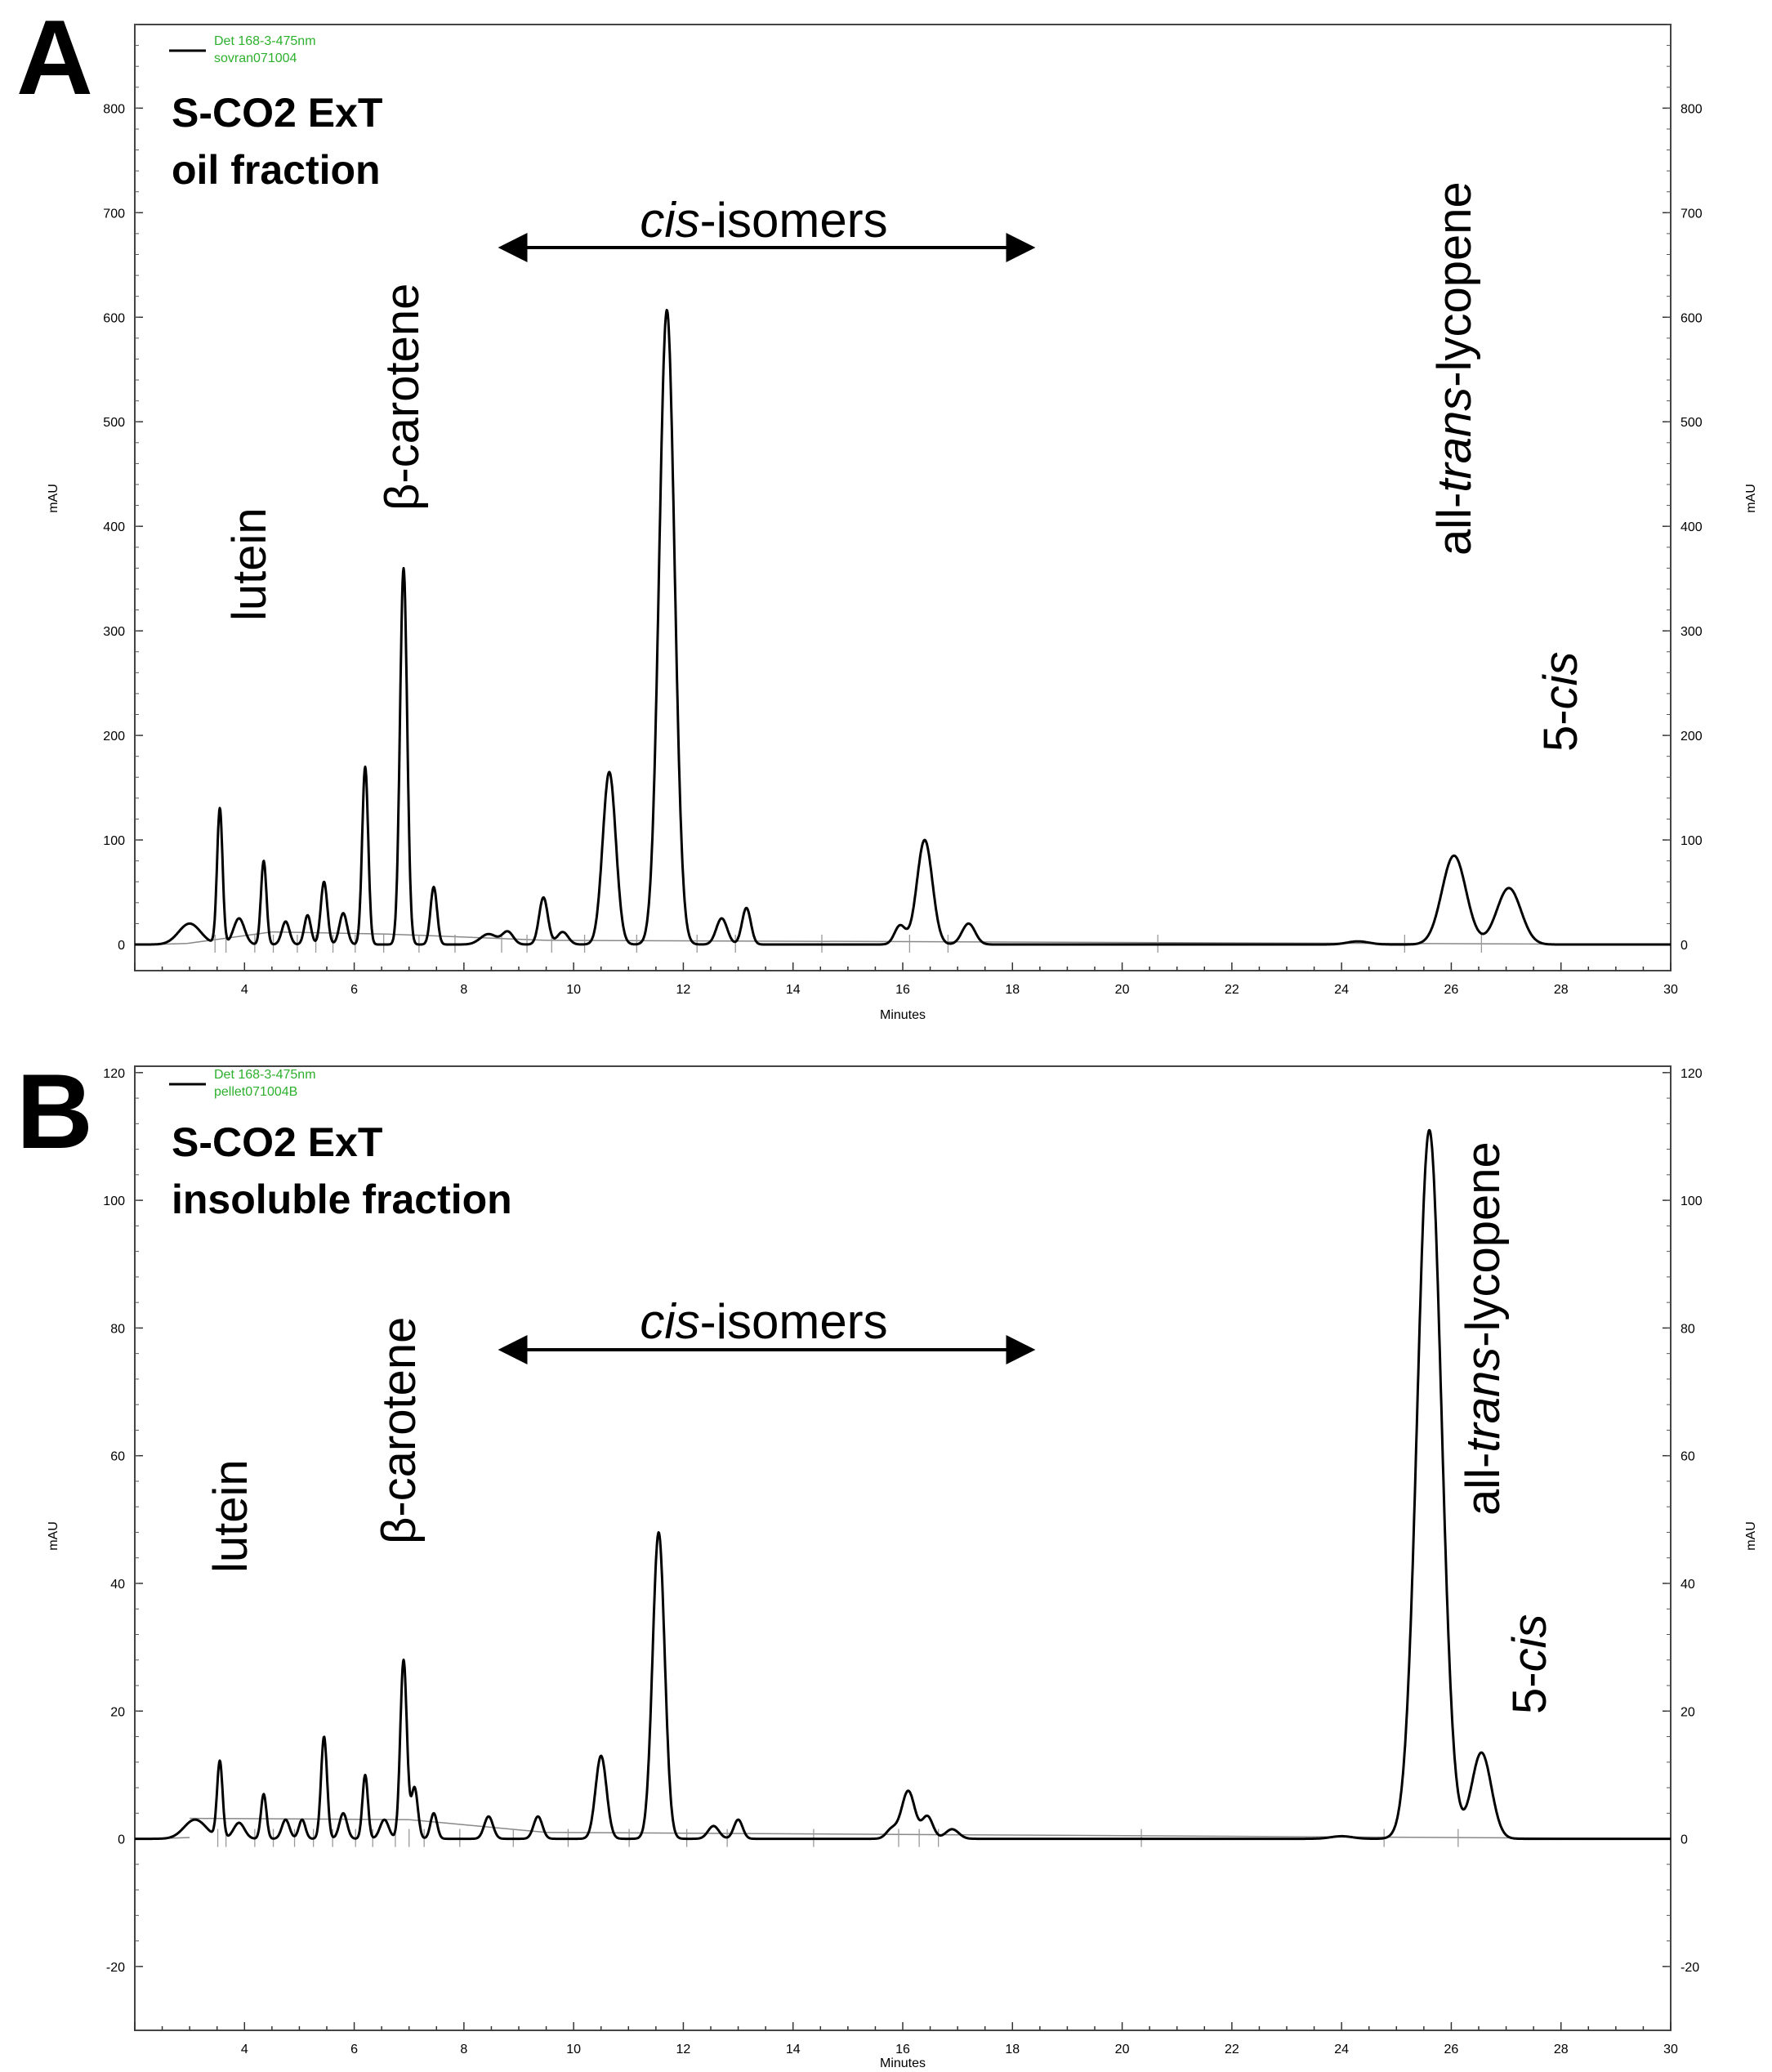 The height and width of the screenshot is (2072, 1772). I want to click on x-tick-label-a: 20, so click(1122, 990).